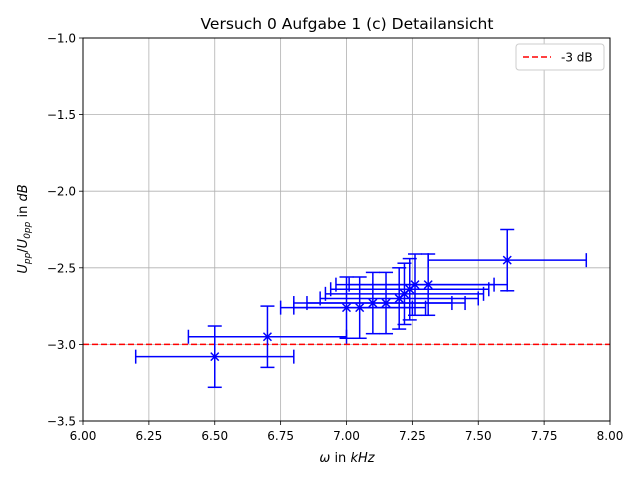 The width and height of the screenshot is (640, 480). What do you see at coordinates (24, 228) in the screenshot?
I see `y-axis-label: Upp/U0pp in dB` at bounding box center [24, 228].